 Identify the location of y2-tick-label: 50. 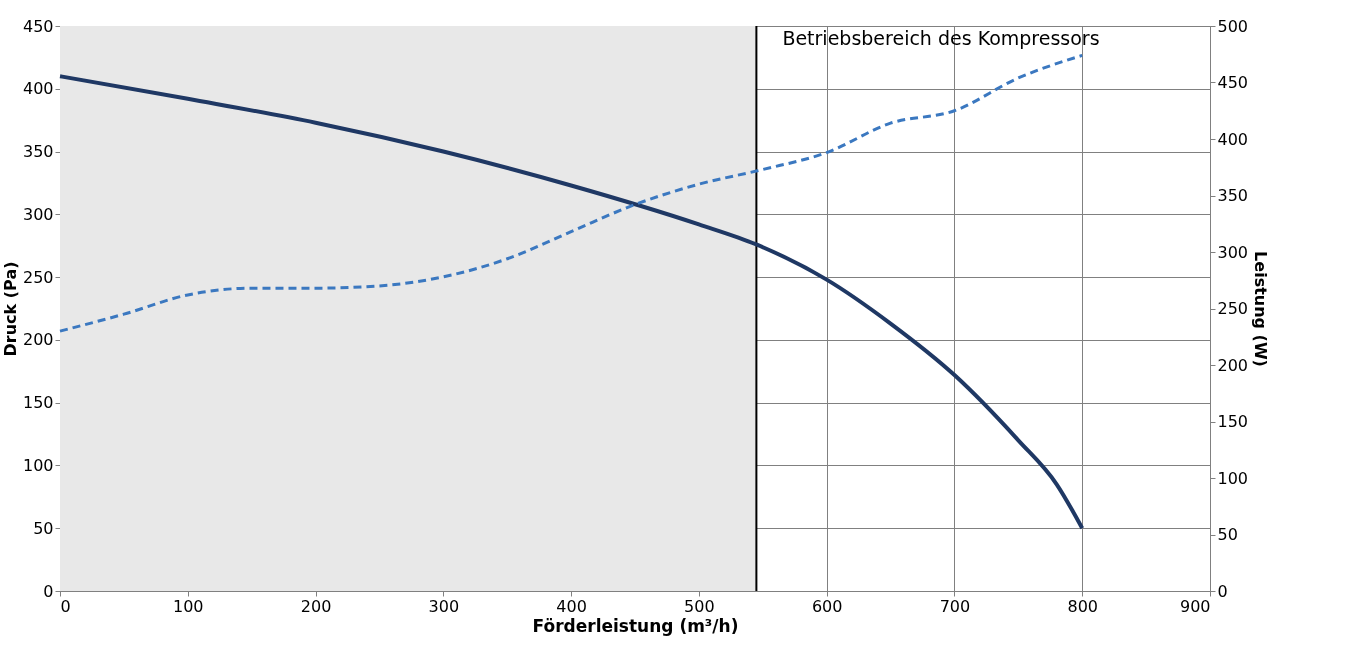
(1227, 534).